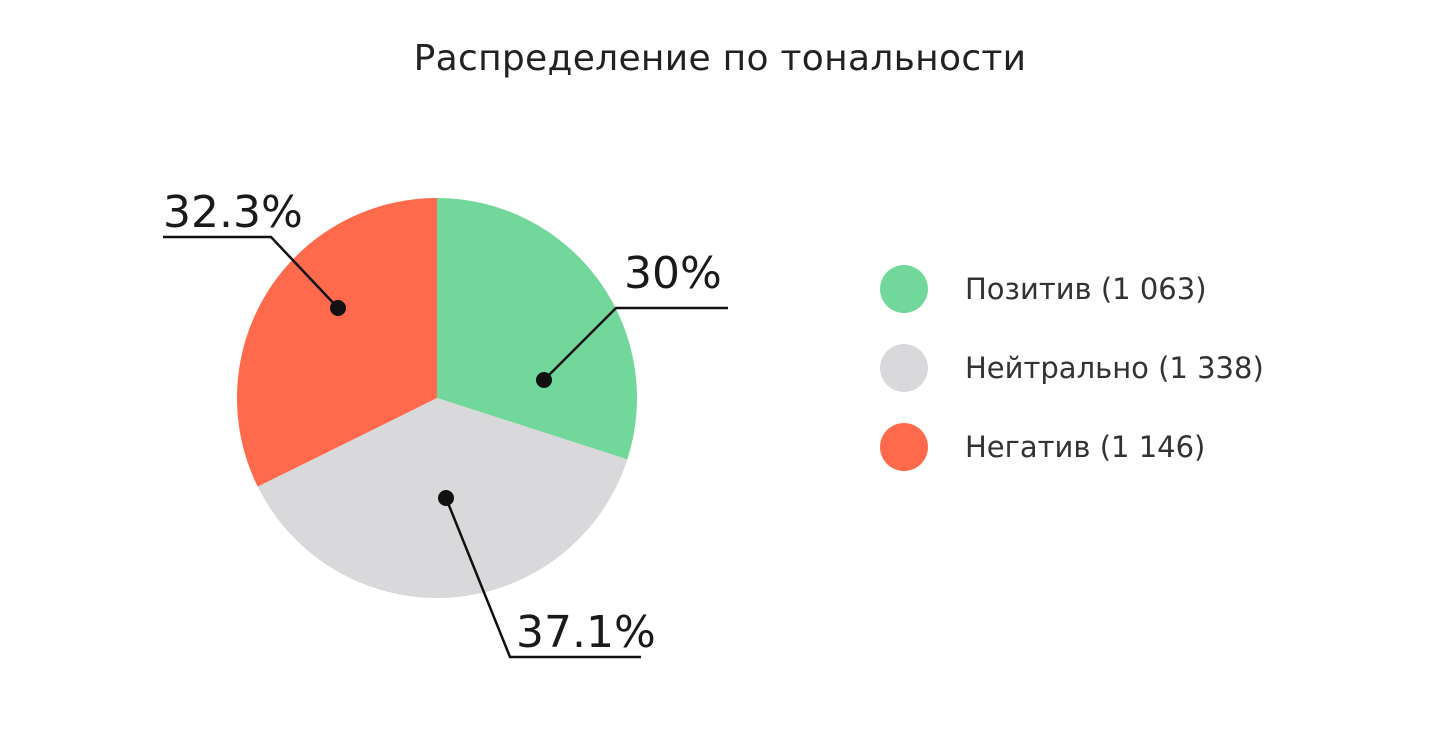  What do you see at coordinates (1085, 447) in the screenshot?
I see `legend-label-negative: Негатив (1 146)` at bounding box center [1085, 447].